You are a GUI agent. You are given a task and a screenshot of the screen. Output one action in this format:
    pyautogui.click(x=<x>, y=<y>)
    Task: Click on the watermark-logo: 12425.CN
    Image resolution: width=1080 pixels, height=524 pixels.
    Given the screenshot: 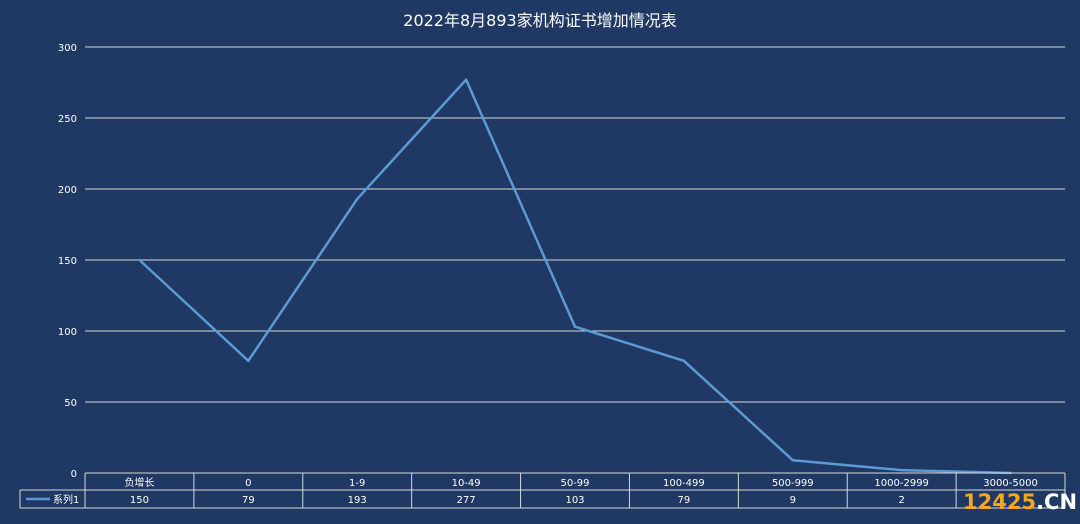 What is the action you would take?
    pyautogui.click(x=1020, y=502)
    